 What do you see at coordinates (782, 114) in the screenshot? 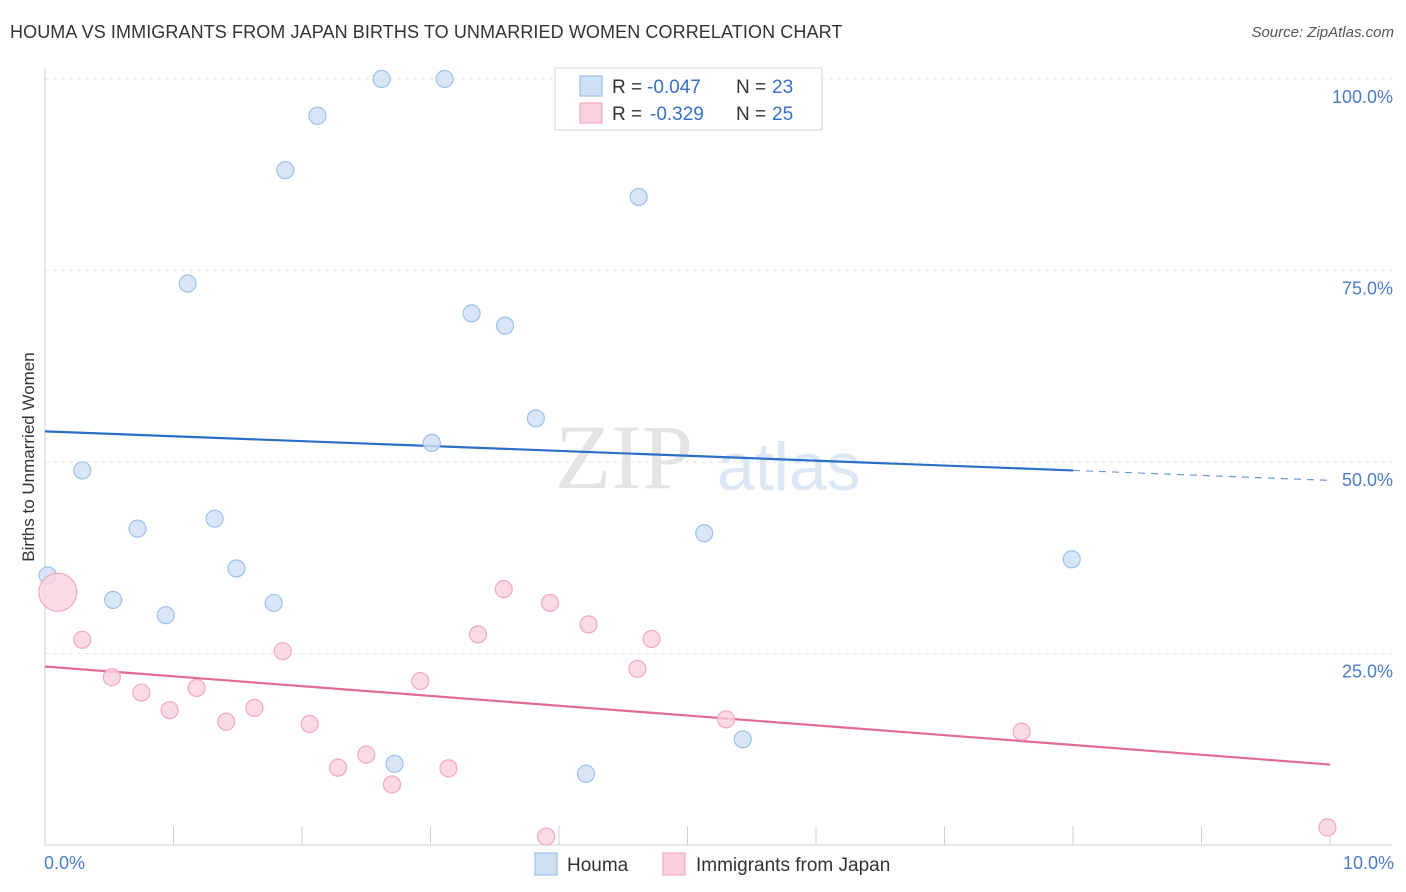
I see `stats-n-value-japan: 25` at bounding box center [782, 114].